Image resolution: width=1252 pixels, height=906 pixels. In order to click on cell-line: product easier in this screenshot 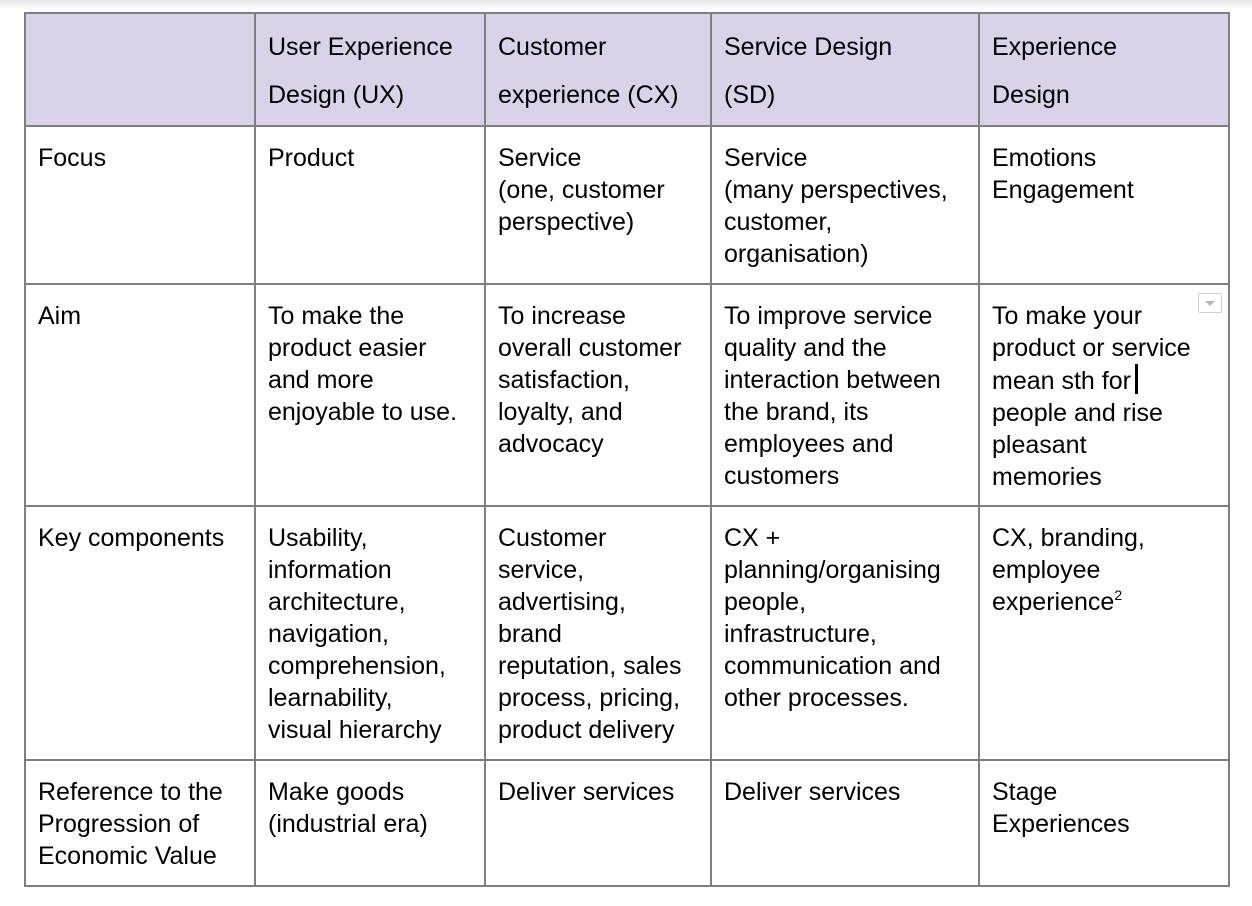, I will do `click(347, 348)`.